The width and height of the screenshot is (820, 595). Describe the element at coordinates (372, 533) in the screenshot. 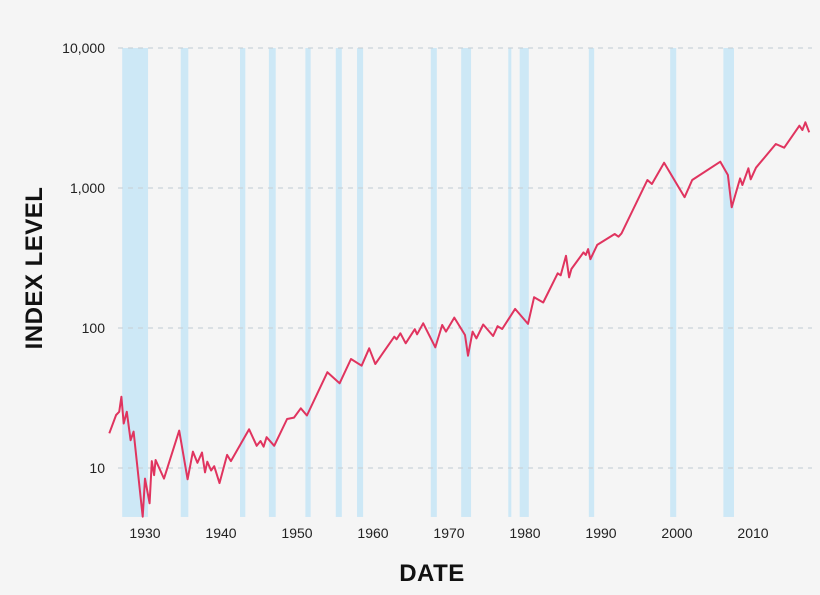

I see `x-tick-label: 1960` at that location.